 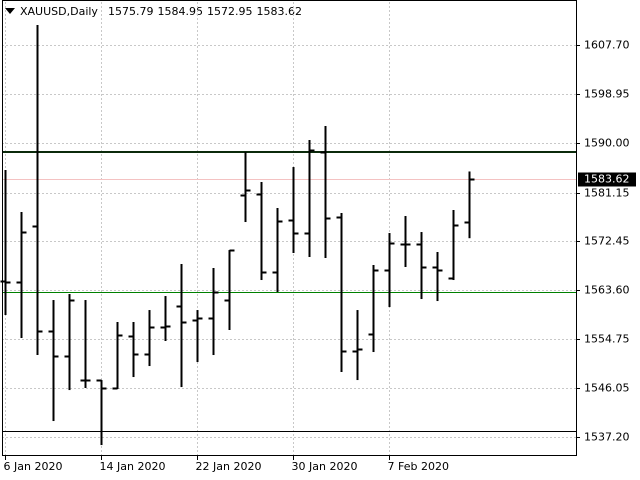 I want to click on chart-header: XAUUSD,Daily 1575.79 1584.95 1572.95 1583.62, so click(x=161, y=11).